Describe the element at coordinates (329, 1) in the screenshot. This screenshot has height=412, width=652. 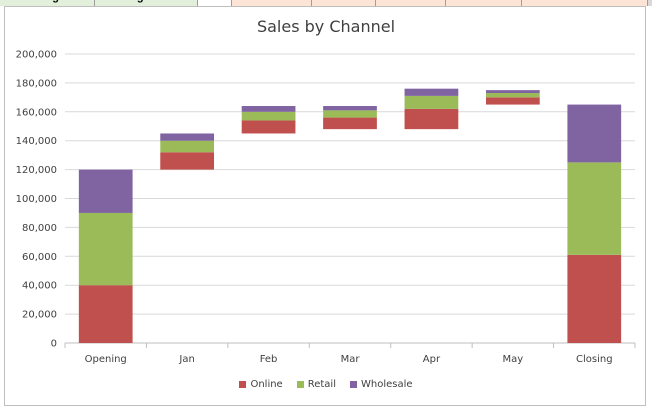
I see `header-cell-label: Base` at that location.